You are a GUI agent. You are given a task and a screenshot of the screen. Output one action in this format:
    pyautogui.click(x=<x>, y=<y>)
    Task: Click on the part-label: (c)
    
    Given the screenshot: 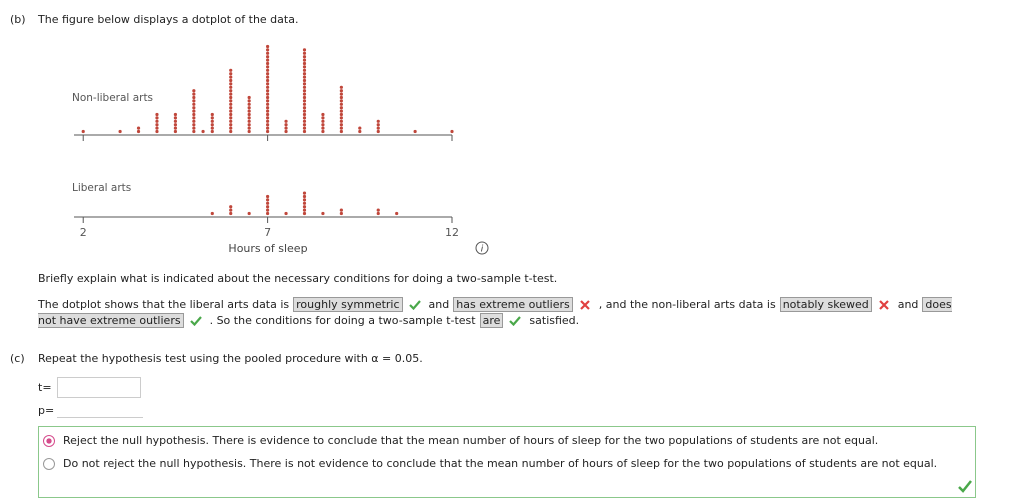 What is the action you would take?
    pyautogui.click(x=17, y=358)
    